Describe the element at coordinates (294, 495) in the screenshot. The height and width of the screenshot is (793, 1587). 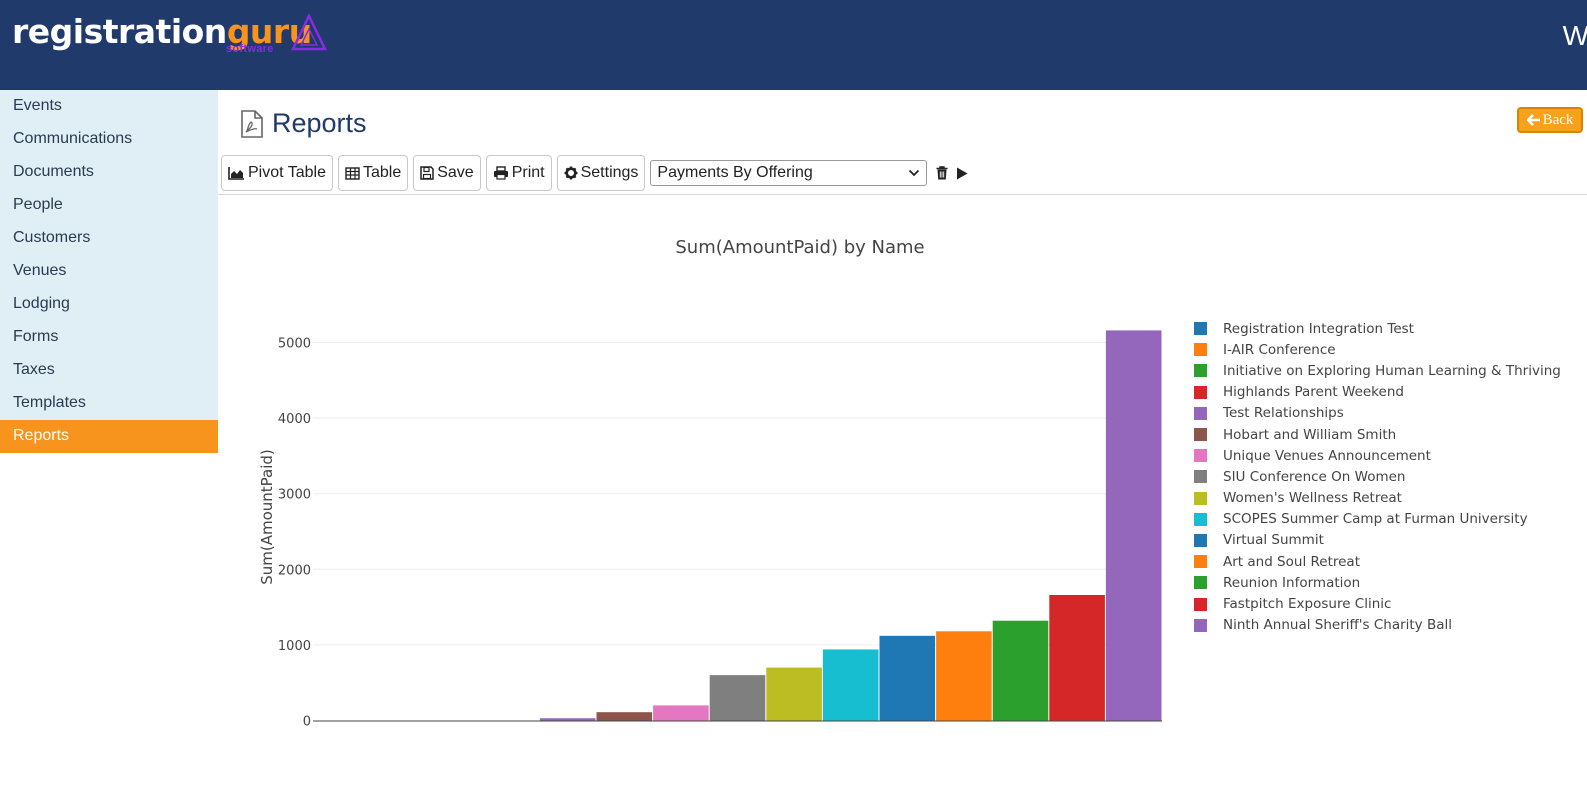
I see `y-tick-label: 3000` at that location.